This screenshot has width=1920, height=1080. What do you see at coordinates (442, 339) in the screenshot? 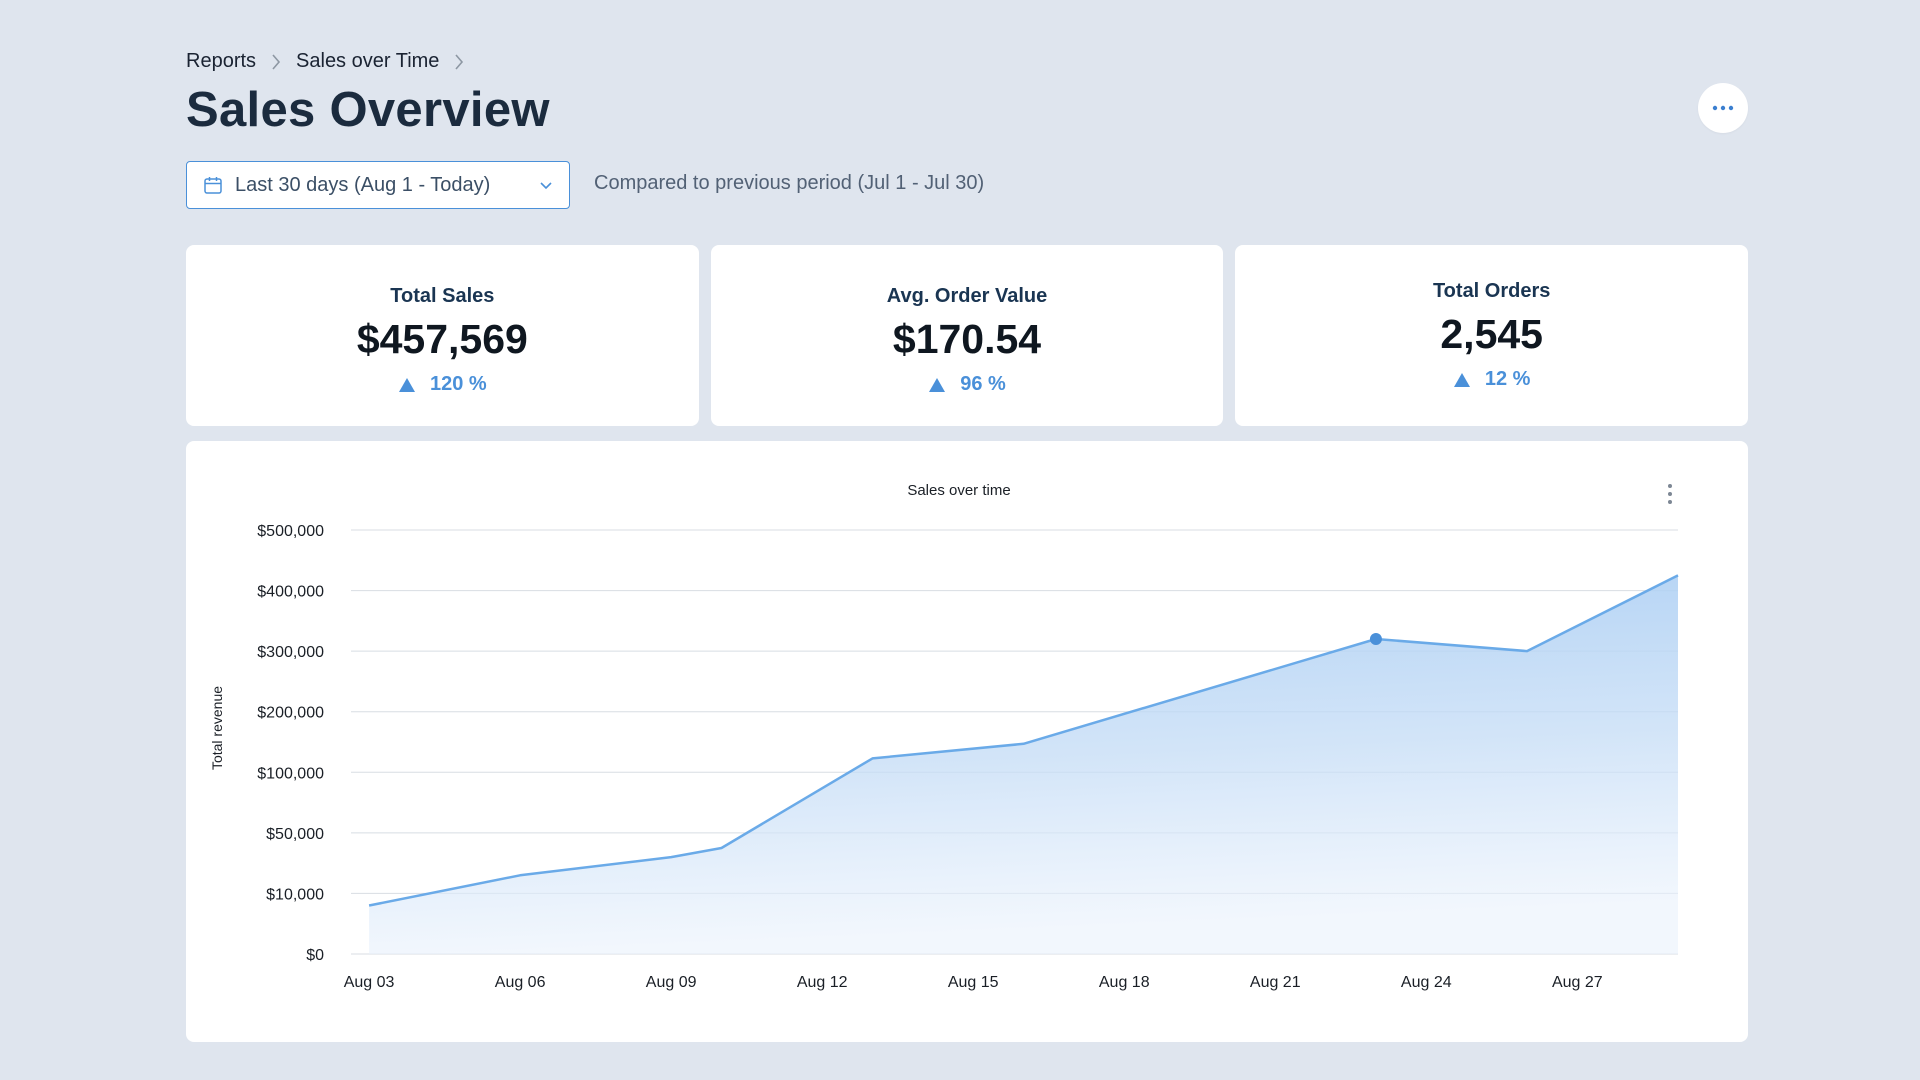
I see `kpi-value: $457,569` at bounding box center [442, 339].